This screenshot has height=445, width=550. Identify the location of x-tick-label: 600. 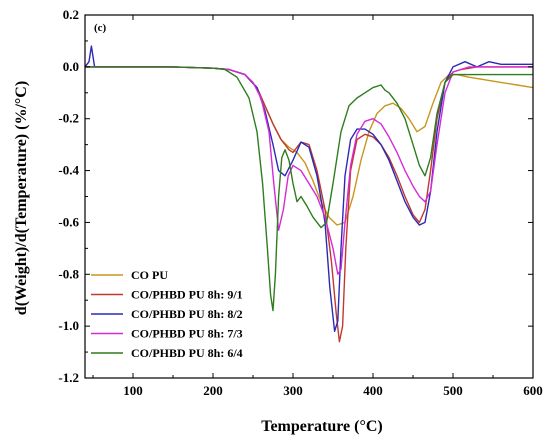
(533, 390).